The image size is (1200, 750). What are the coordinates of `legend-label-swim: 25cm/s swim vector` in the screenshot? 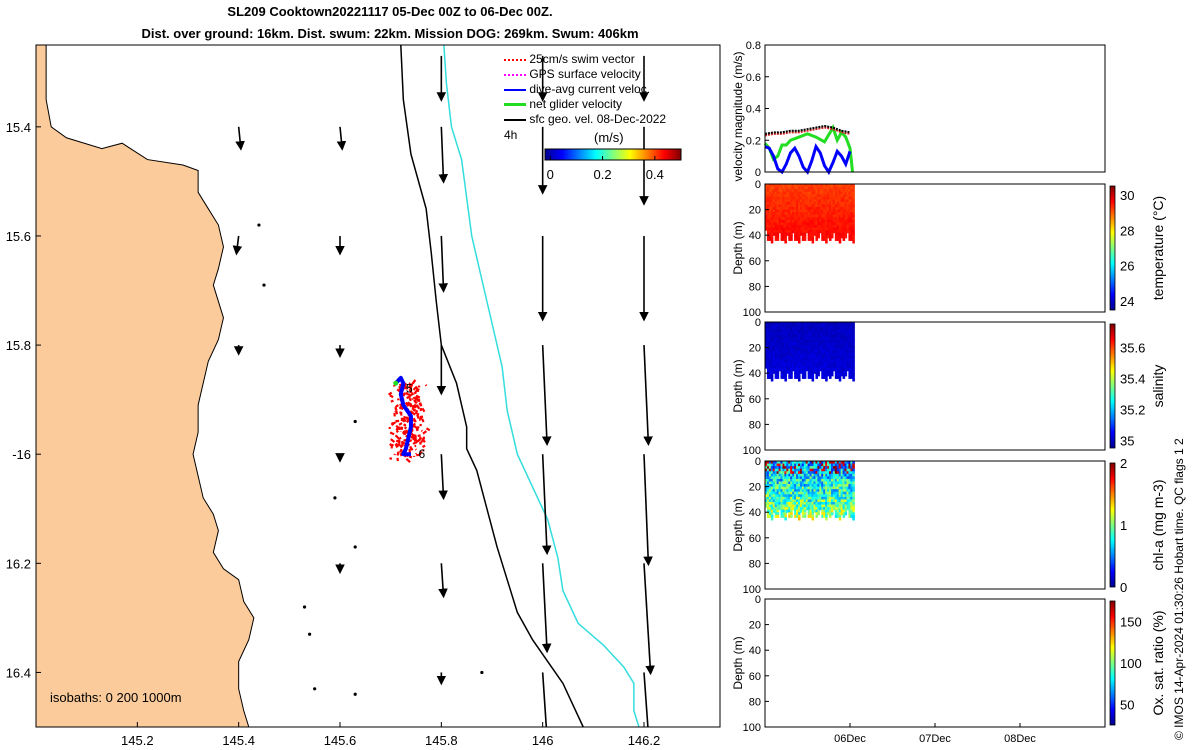 It's located at (582, 59).